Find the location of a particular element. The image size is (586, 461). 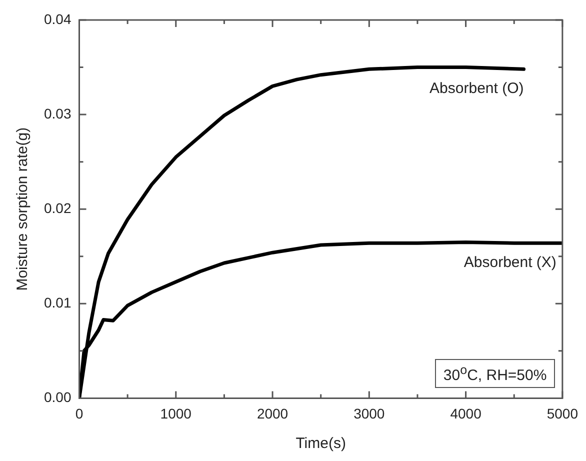

x-tick-label: 0 is located at coordinates (79, 413).